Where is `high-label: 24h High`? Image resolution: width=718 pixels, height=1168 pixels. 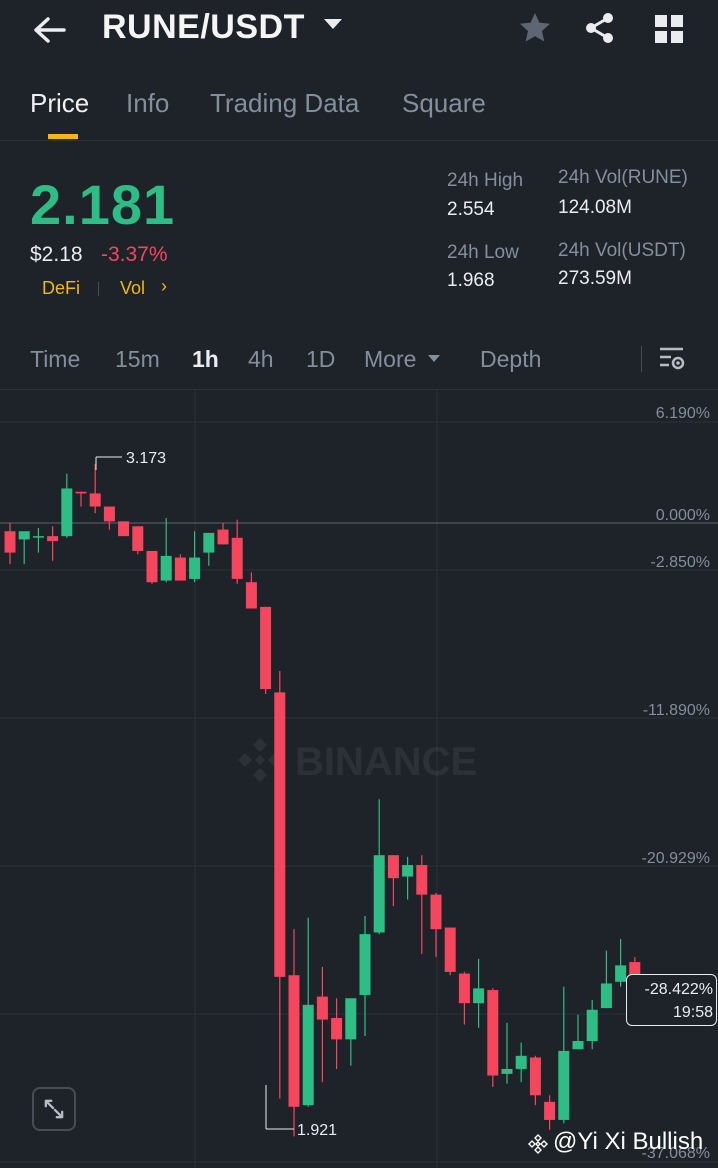
high-label: 24h High is located at coordinates (485, 180).